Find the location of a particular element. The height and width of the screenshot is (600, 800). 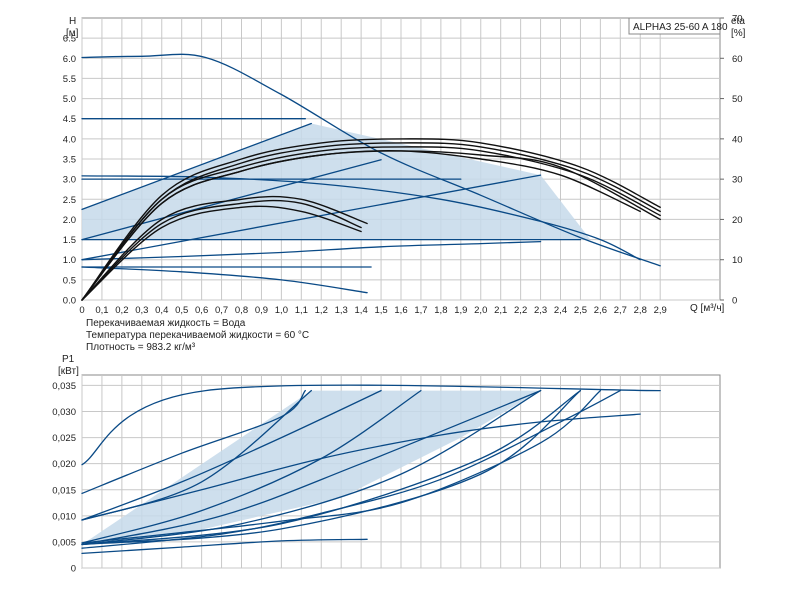

eta-tick-label: 40 is located at coordinates (737, 139).